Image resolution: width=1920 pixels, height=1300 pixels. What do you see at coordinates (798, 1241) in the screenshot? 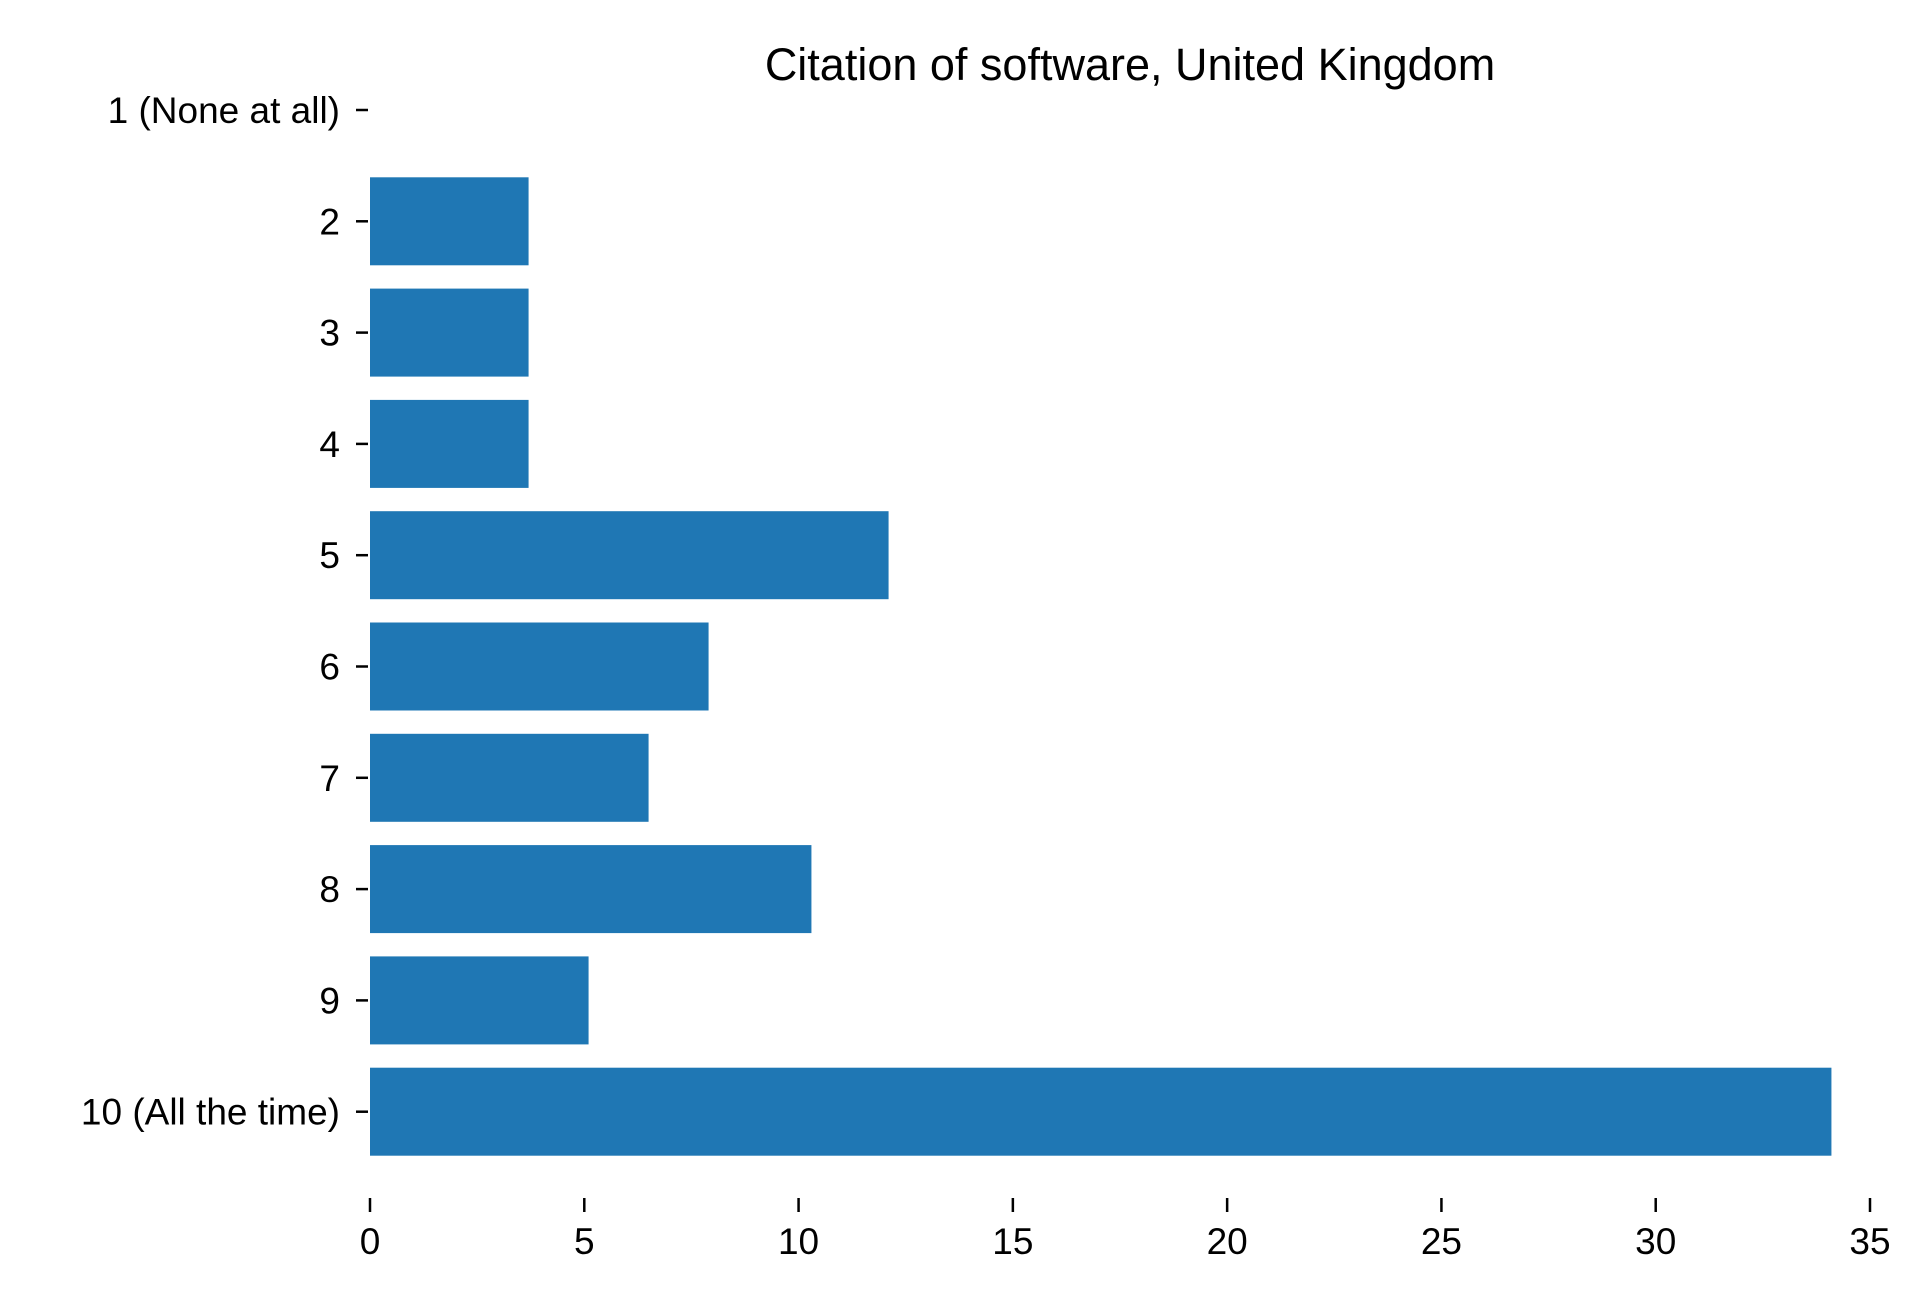
I see `x-tick-label: 10` at bounding box center [798, 1241].